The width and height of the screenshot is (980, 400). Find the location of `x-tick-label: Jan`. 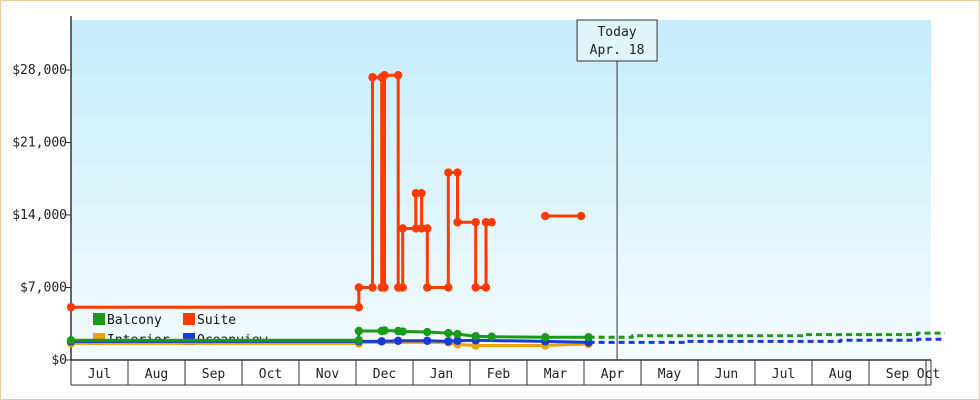

x-tick-label: Jan is located at coordinates (441, 374).